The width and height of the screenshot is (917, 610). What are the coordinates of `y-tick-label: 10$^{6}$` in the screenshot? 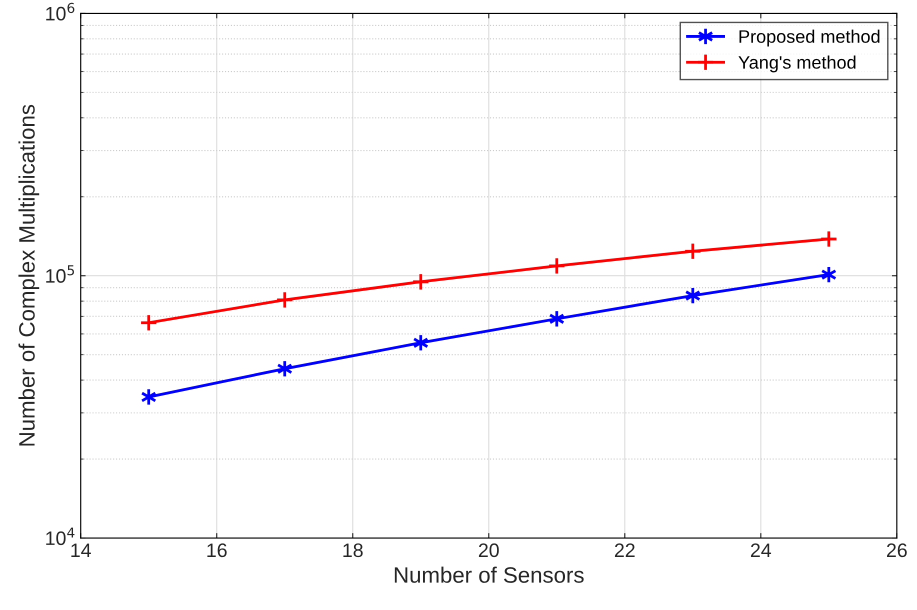 It's located at (60, 11).